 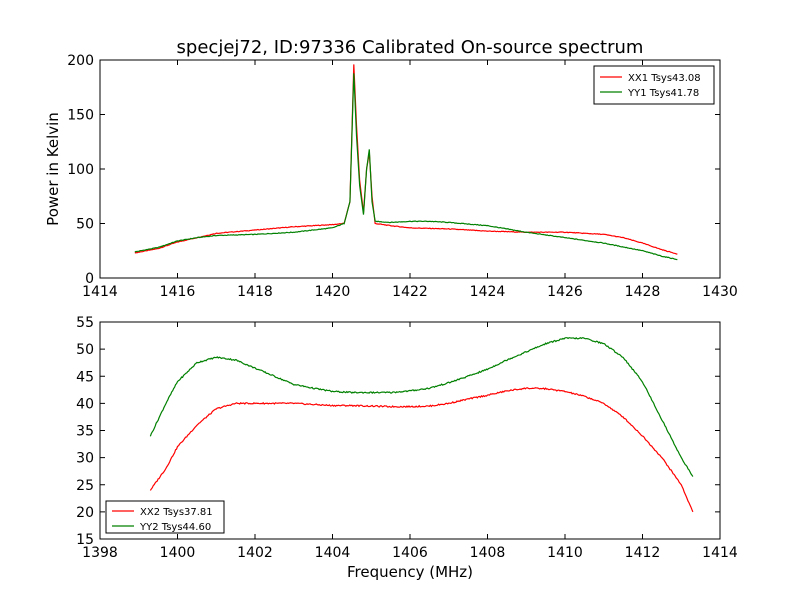 What do you see at coordinates (643, 292) in the screenshot?
I see `x-tick-label: 1428` at bounding box center [643, 292].